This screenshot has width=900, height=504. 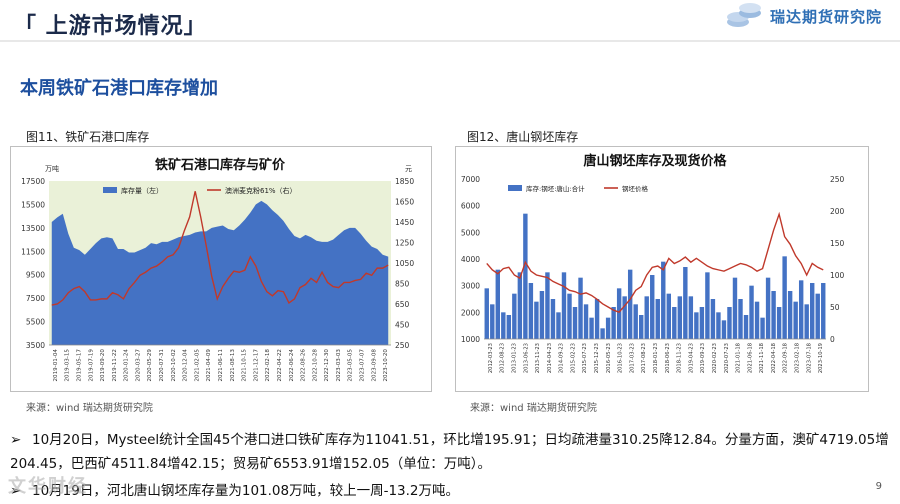 I want to click on left-tick-label: 7500, so click(x=35, y=298).